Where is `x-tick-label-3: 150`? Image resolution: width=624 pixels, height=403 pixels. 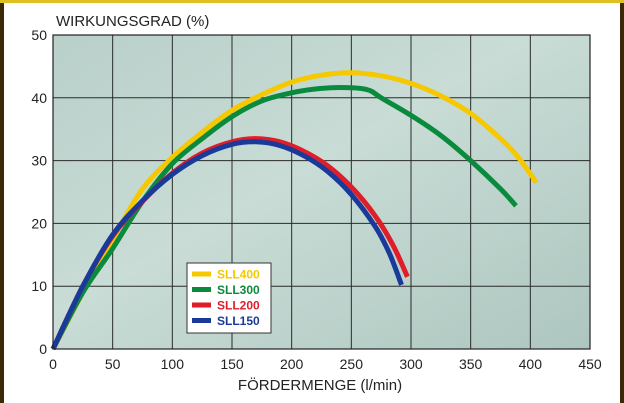
x-tick-label-3: 150 is located at coordinates (232, 364).